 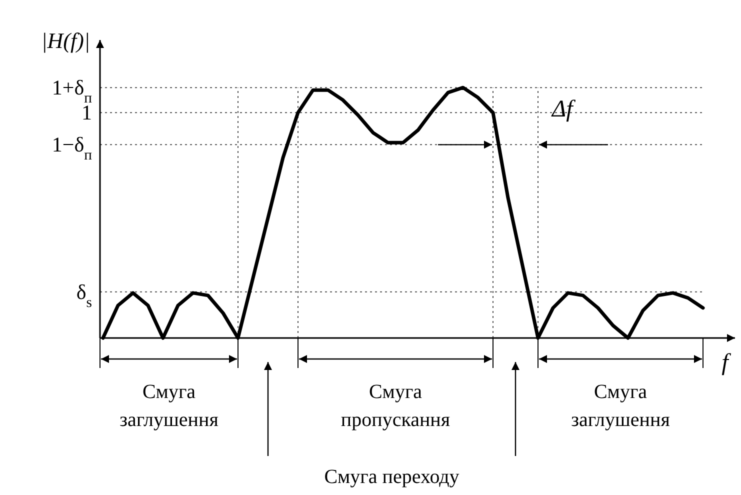 What do you see at coordinates (72, 148) in the screenshot?
I see `y-tick-label: 1−δ$_{п}$` at bounding box center [72, 148].